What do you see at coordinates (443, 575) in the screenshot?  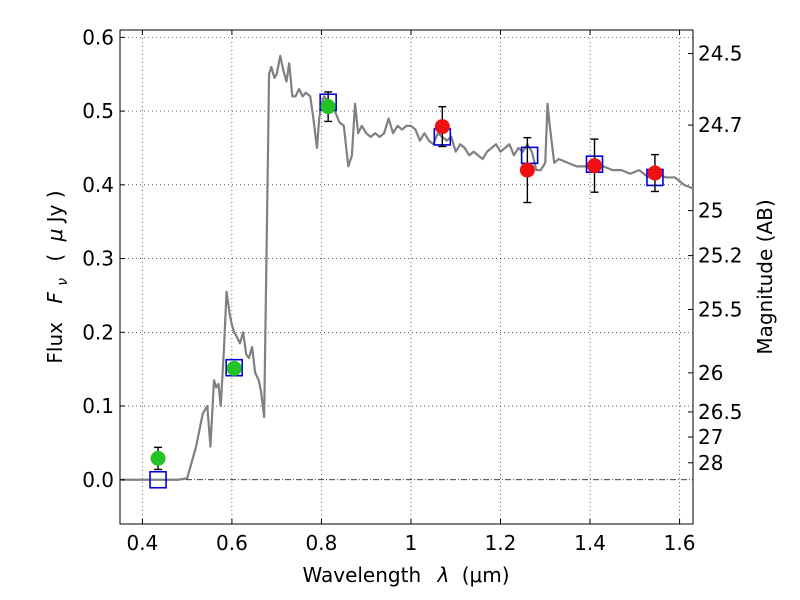 I see `x-axis-label-symbol: λ` at bounding box center [443, 575].